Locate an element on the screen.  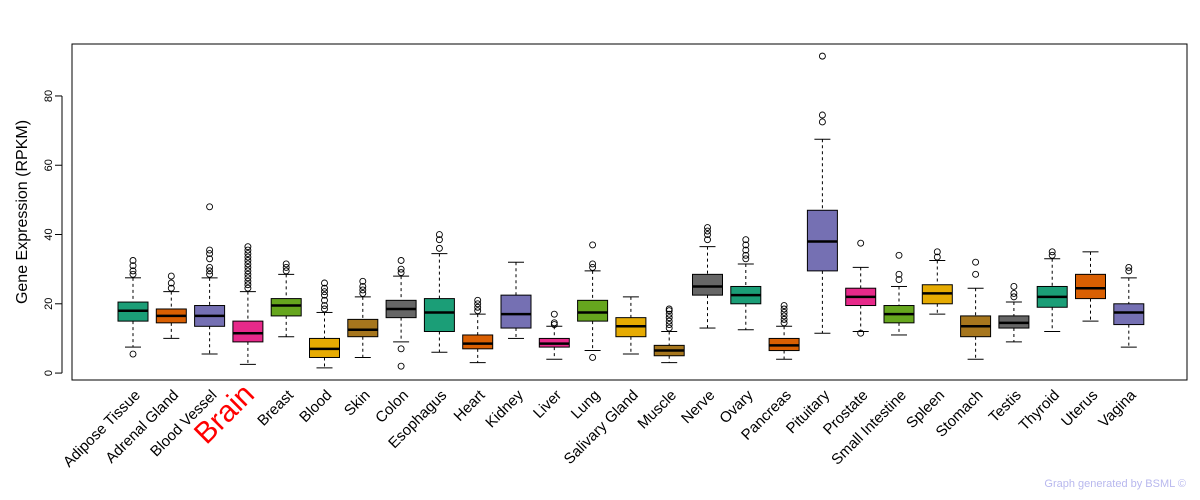
box-liver is located at coordinates (554, 335).